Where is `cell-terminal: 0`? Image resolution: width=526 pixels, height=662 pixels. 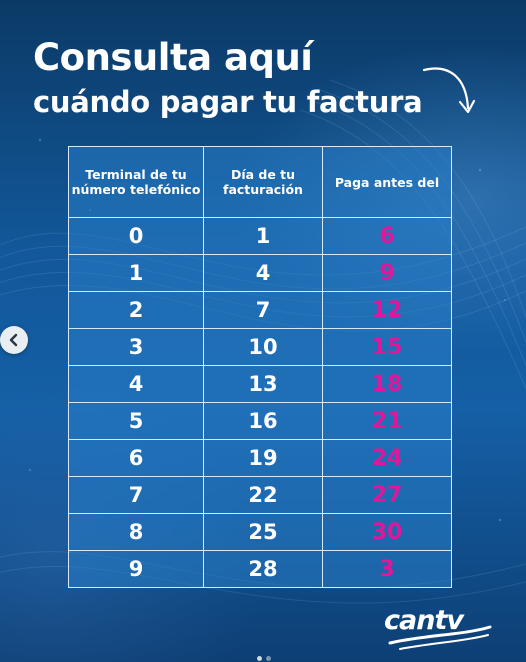
cell-terminal: 0 is located at coordinates (136, 236).